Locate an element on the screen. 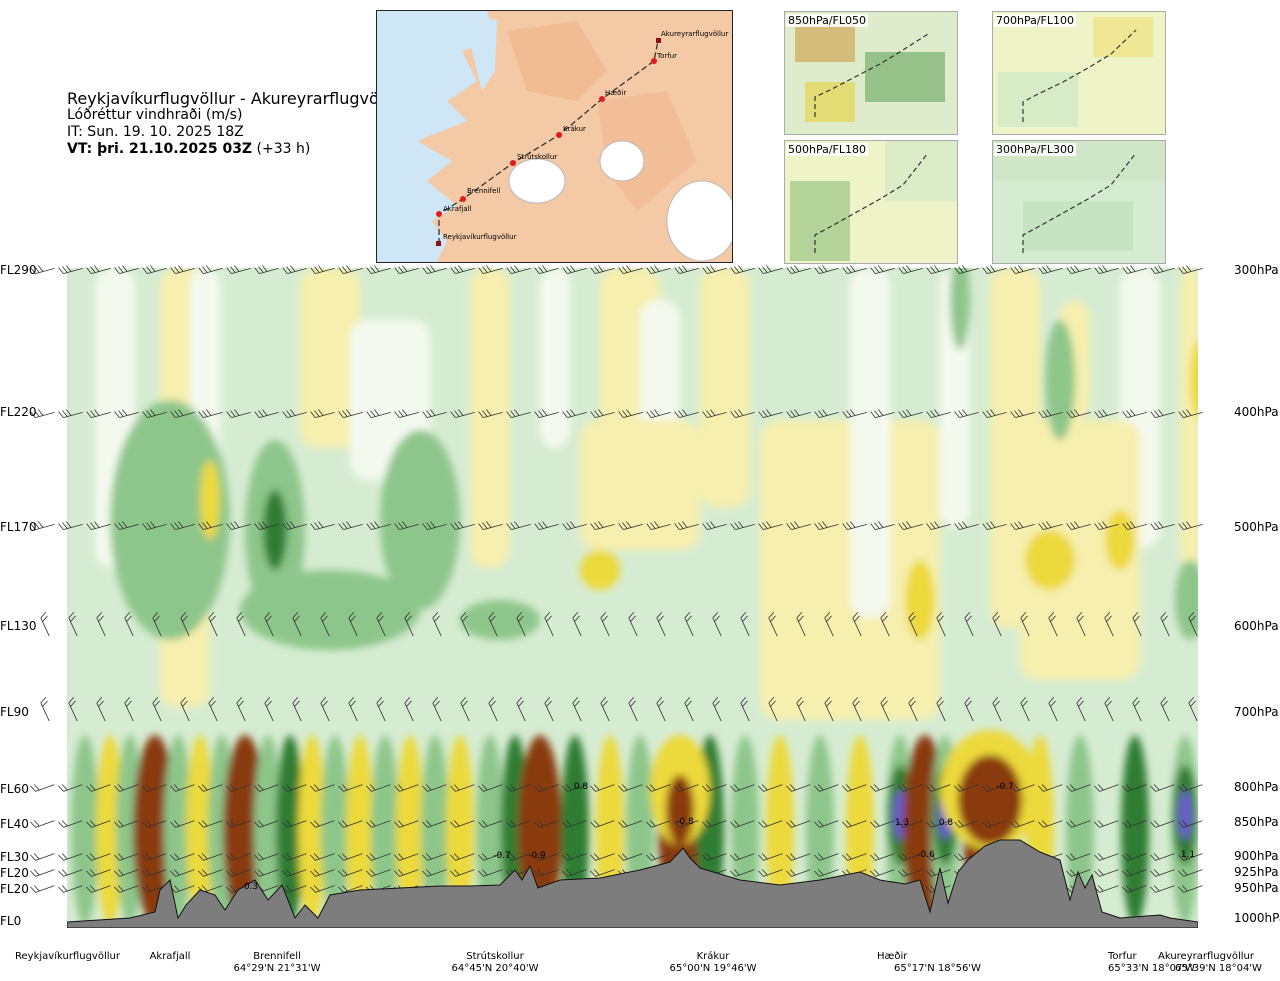 The width and height of the screenshot is (1280, 981). map-label-torfur: Torfur is located at coordinates (666, 56).